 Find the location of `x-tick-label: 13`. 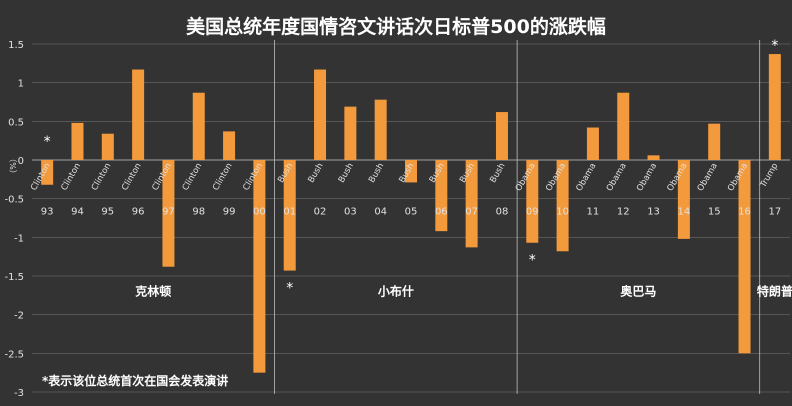

x-tick-label: 13 is located at coordinates (653, 212).